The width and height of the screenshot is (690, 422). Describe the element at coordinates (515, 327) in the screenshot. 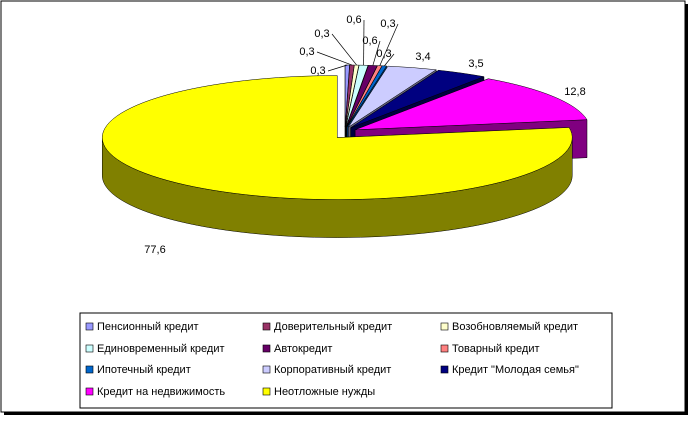

I see `legend-label: Возобновляемый кредит` at that location.